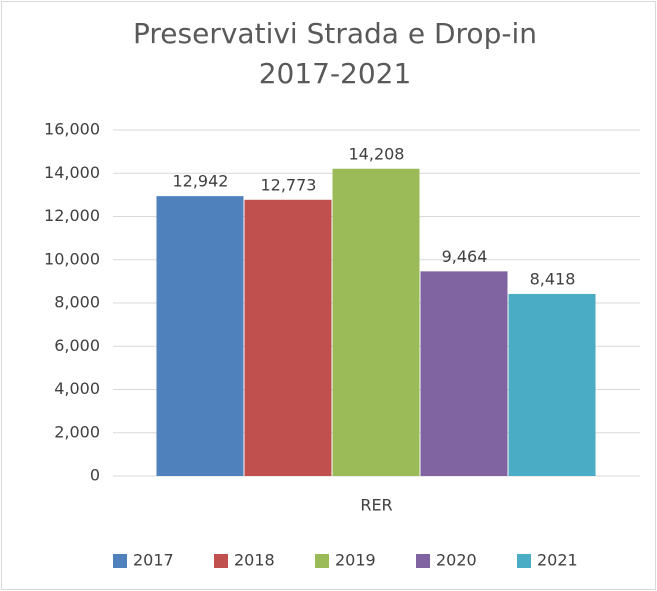  I want to click on legend-label: 2018, so click(254, 560).